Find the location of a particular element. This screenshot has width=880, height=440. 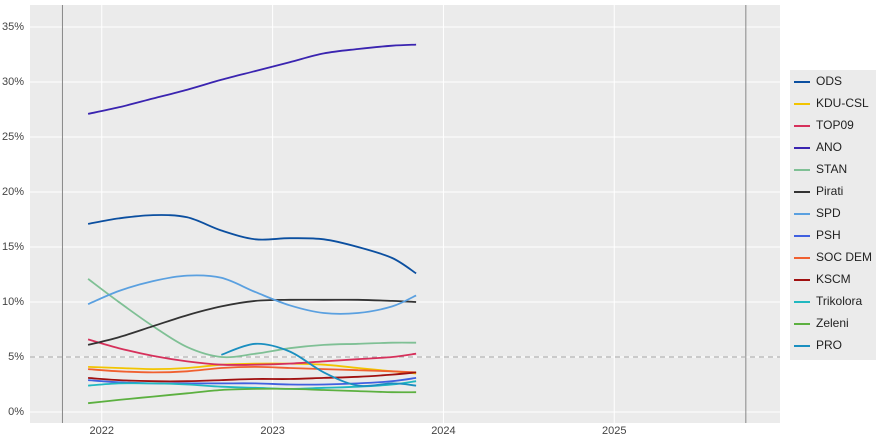

legend-label: PSH is located at coordinates (828, 235).